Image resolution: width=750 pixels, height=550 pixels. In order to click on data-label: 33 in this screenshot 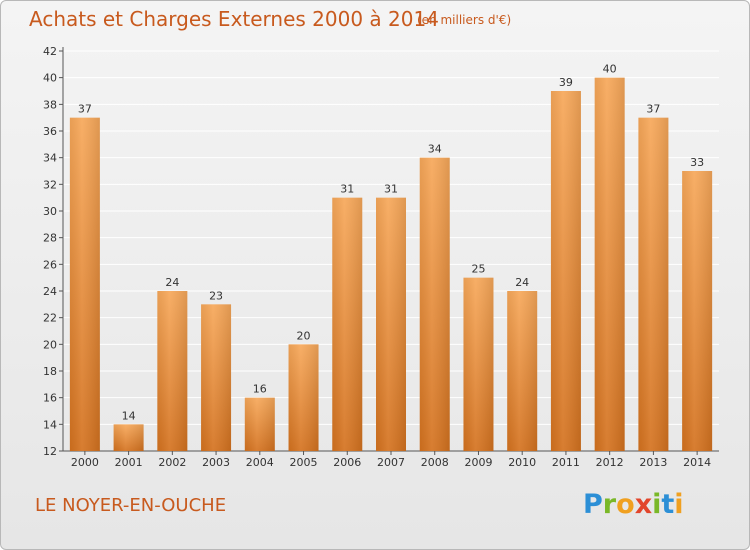, I will do `click(697, 162)`.